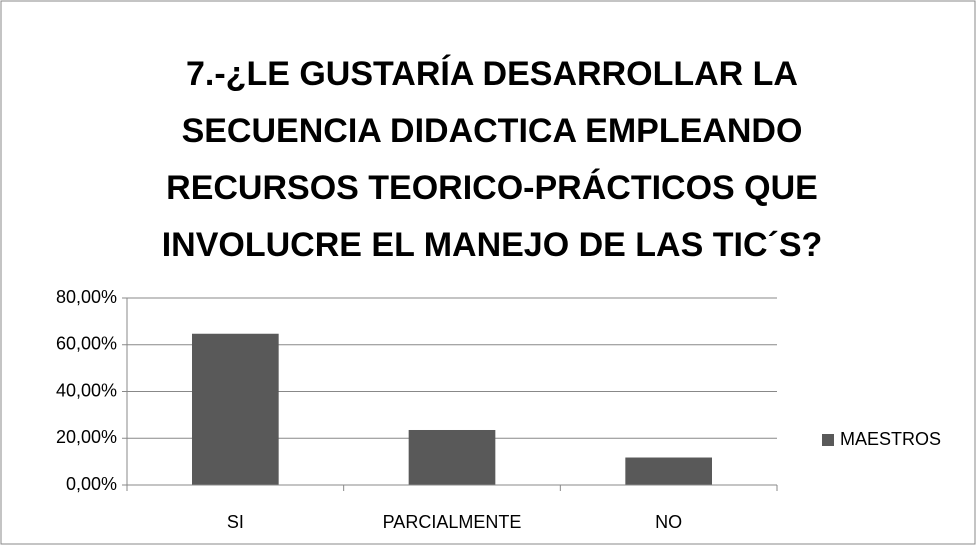 Image resolution: width=977 pixels, height=546 pixels. Describe the element at coordinates (890, 439) in the screenshot. I see `legend-label: MAESTROS` at that location.